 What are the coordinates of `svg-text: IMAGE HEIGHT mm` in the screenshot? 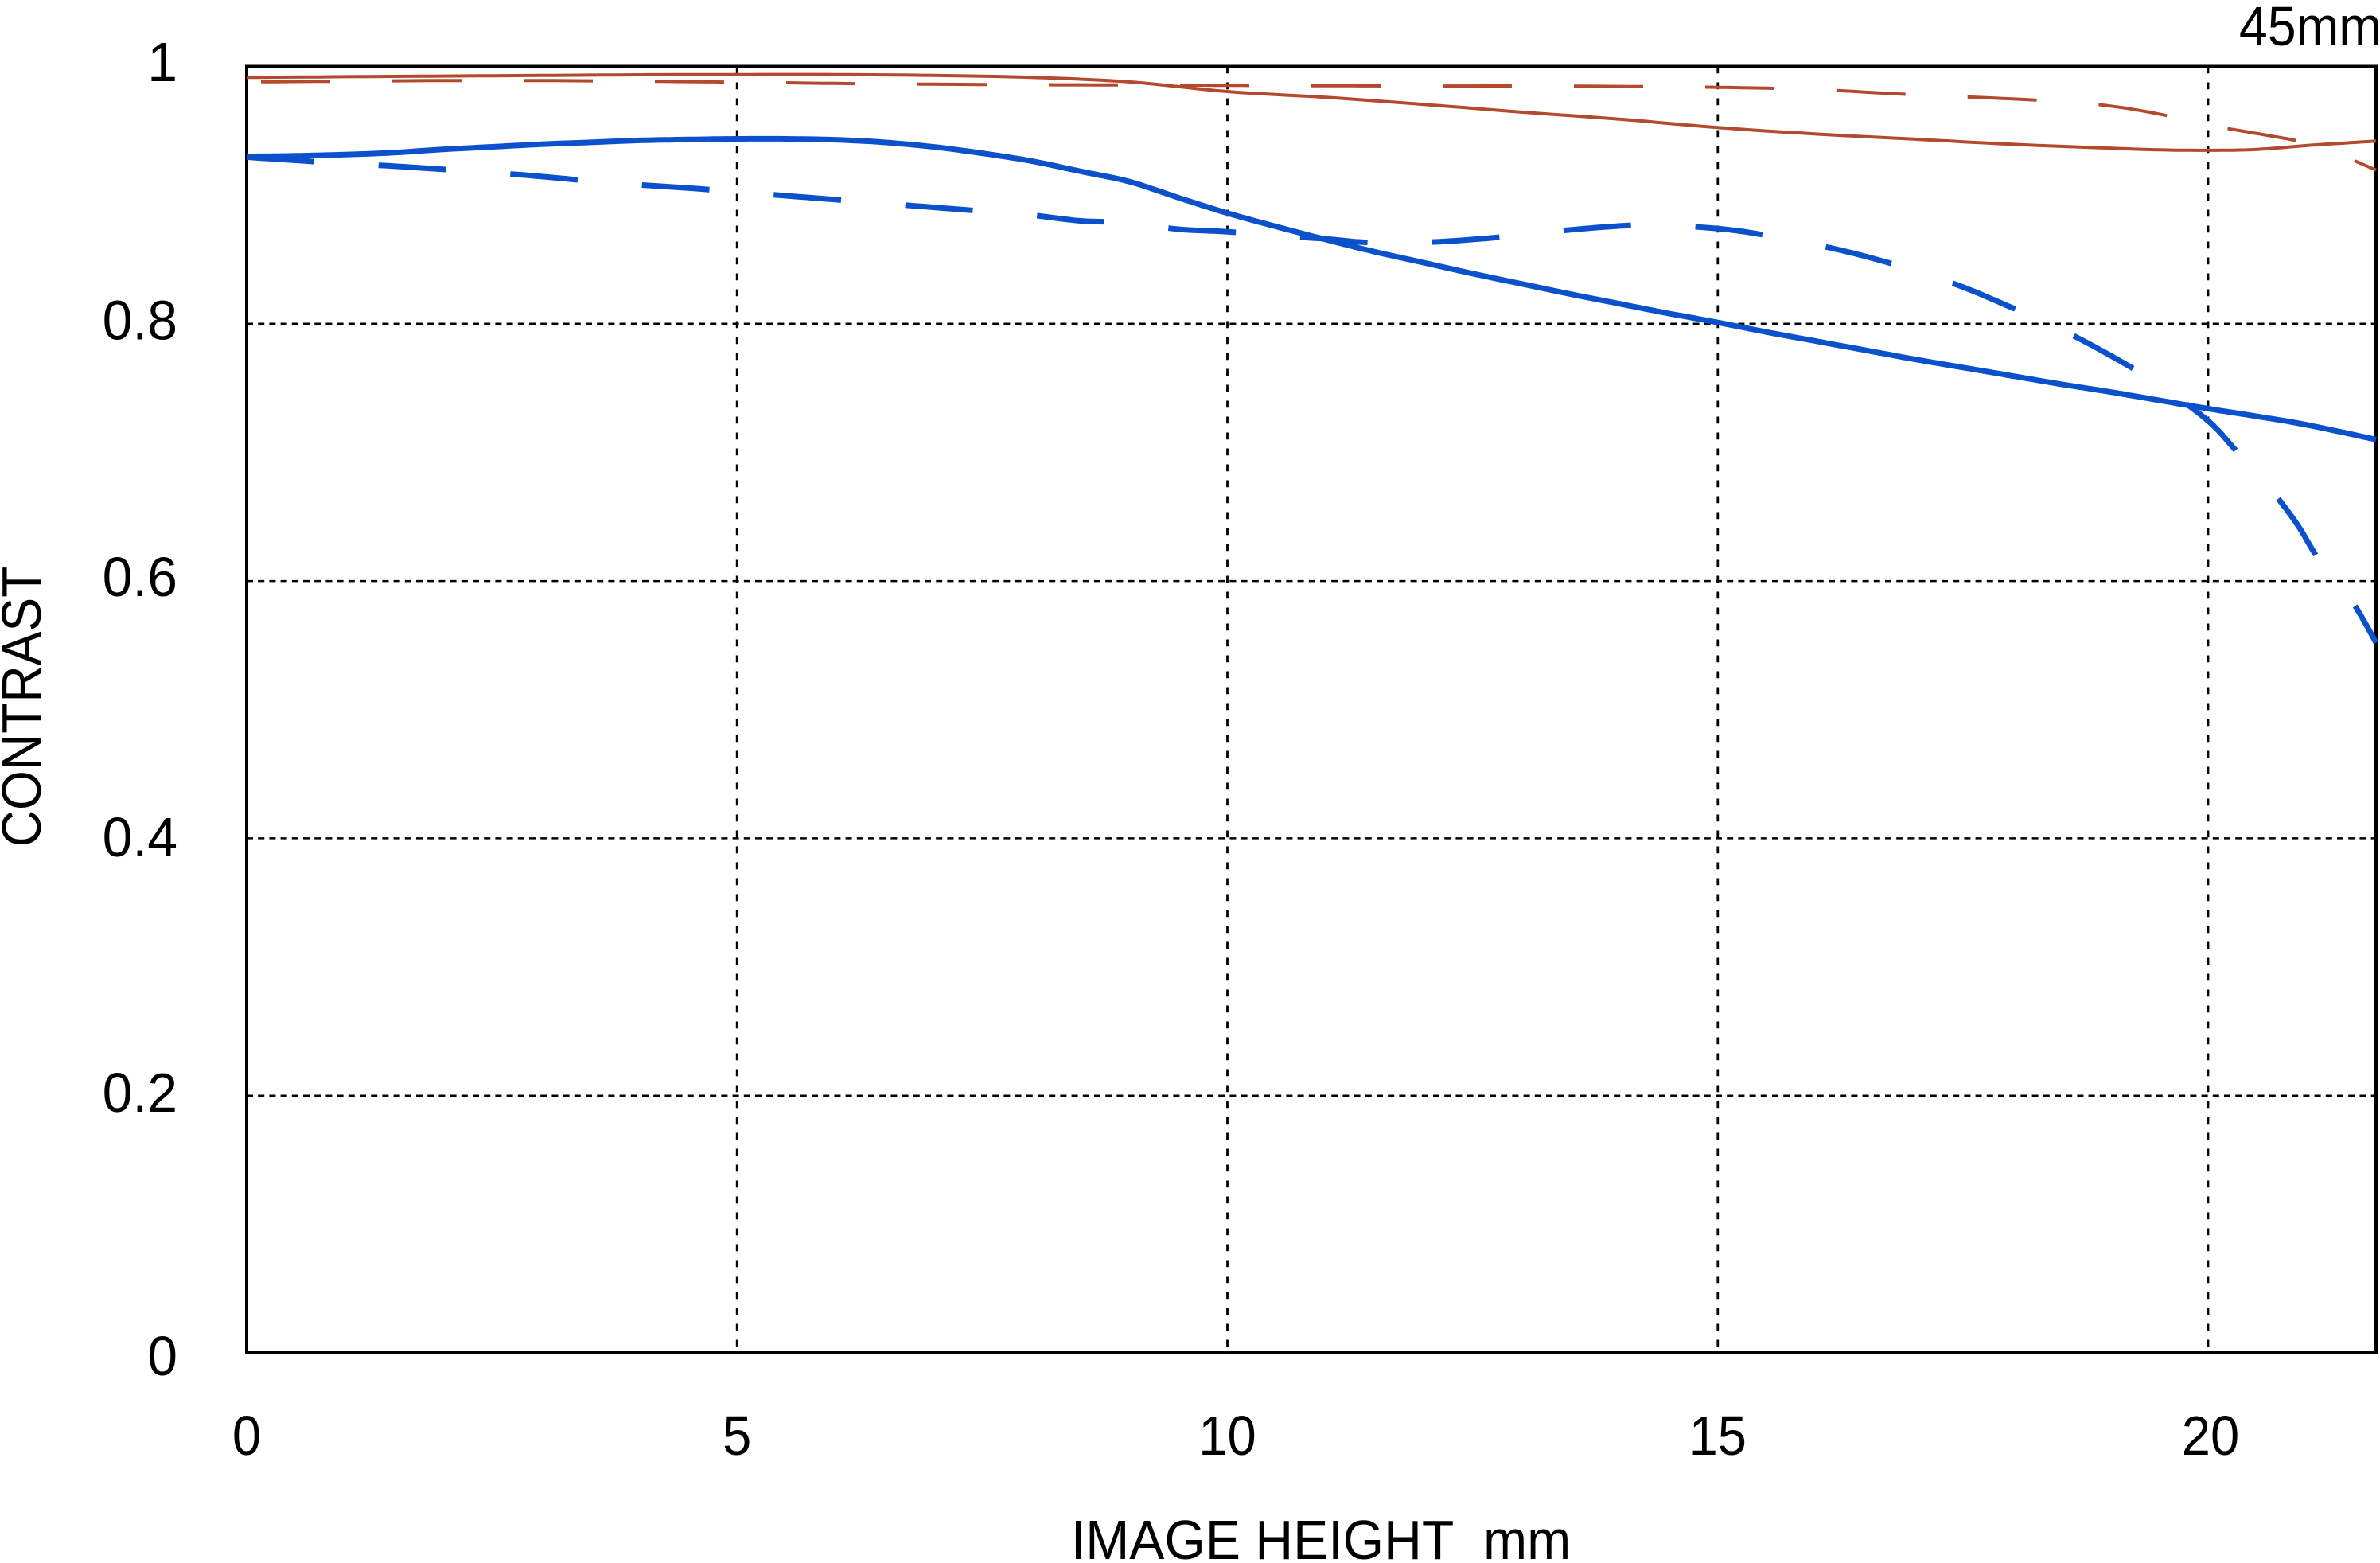 It's located at (1321, 1536).